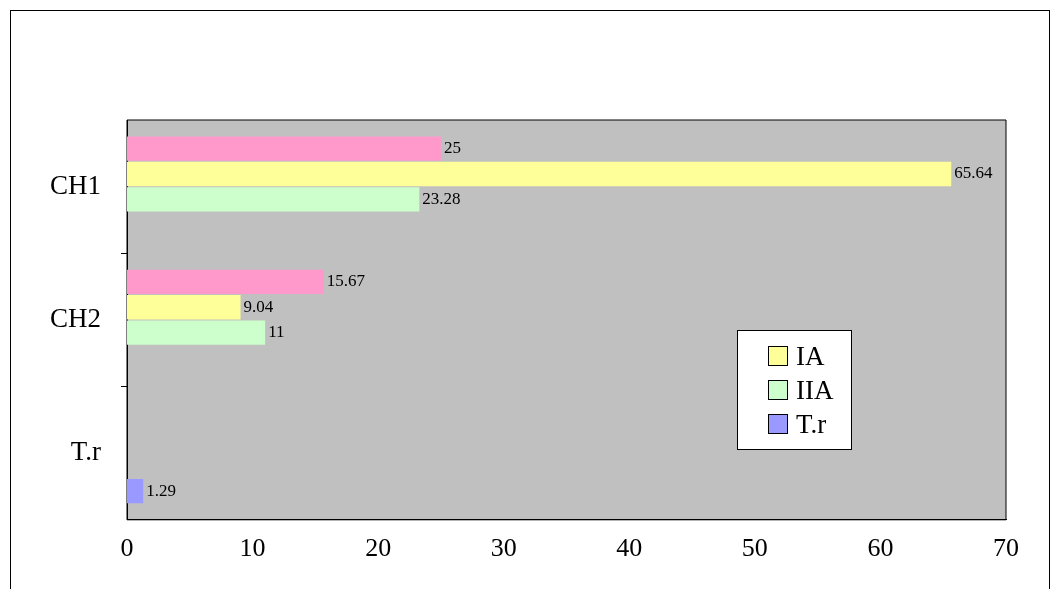 Image resolution: width=1051 pixels, height=589 pixels. What do you see at coordinates (346, 281) in the screenshot?
I see `data-label: 15.67` at bounding box center [346, 281].